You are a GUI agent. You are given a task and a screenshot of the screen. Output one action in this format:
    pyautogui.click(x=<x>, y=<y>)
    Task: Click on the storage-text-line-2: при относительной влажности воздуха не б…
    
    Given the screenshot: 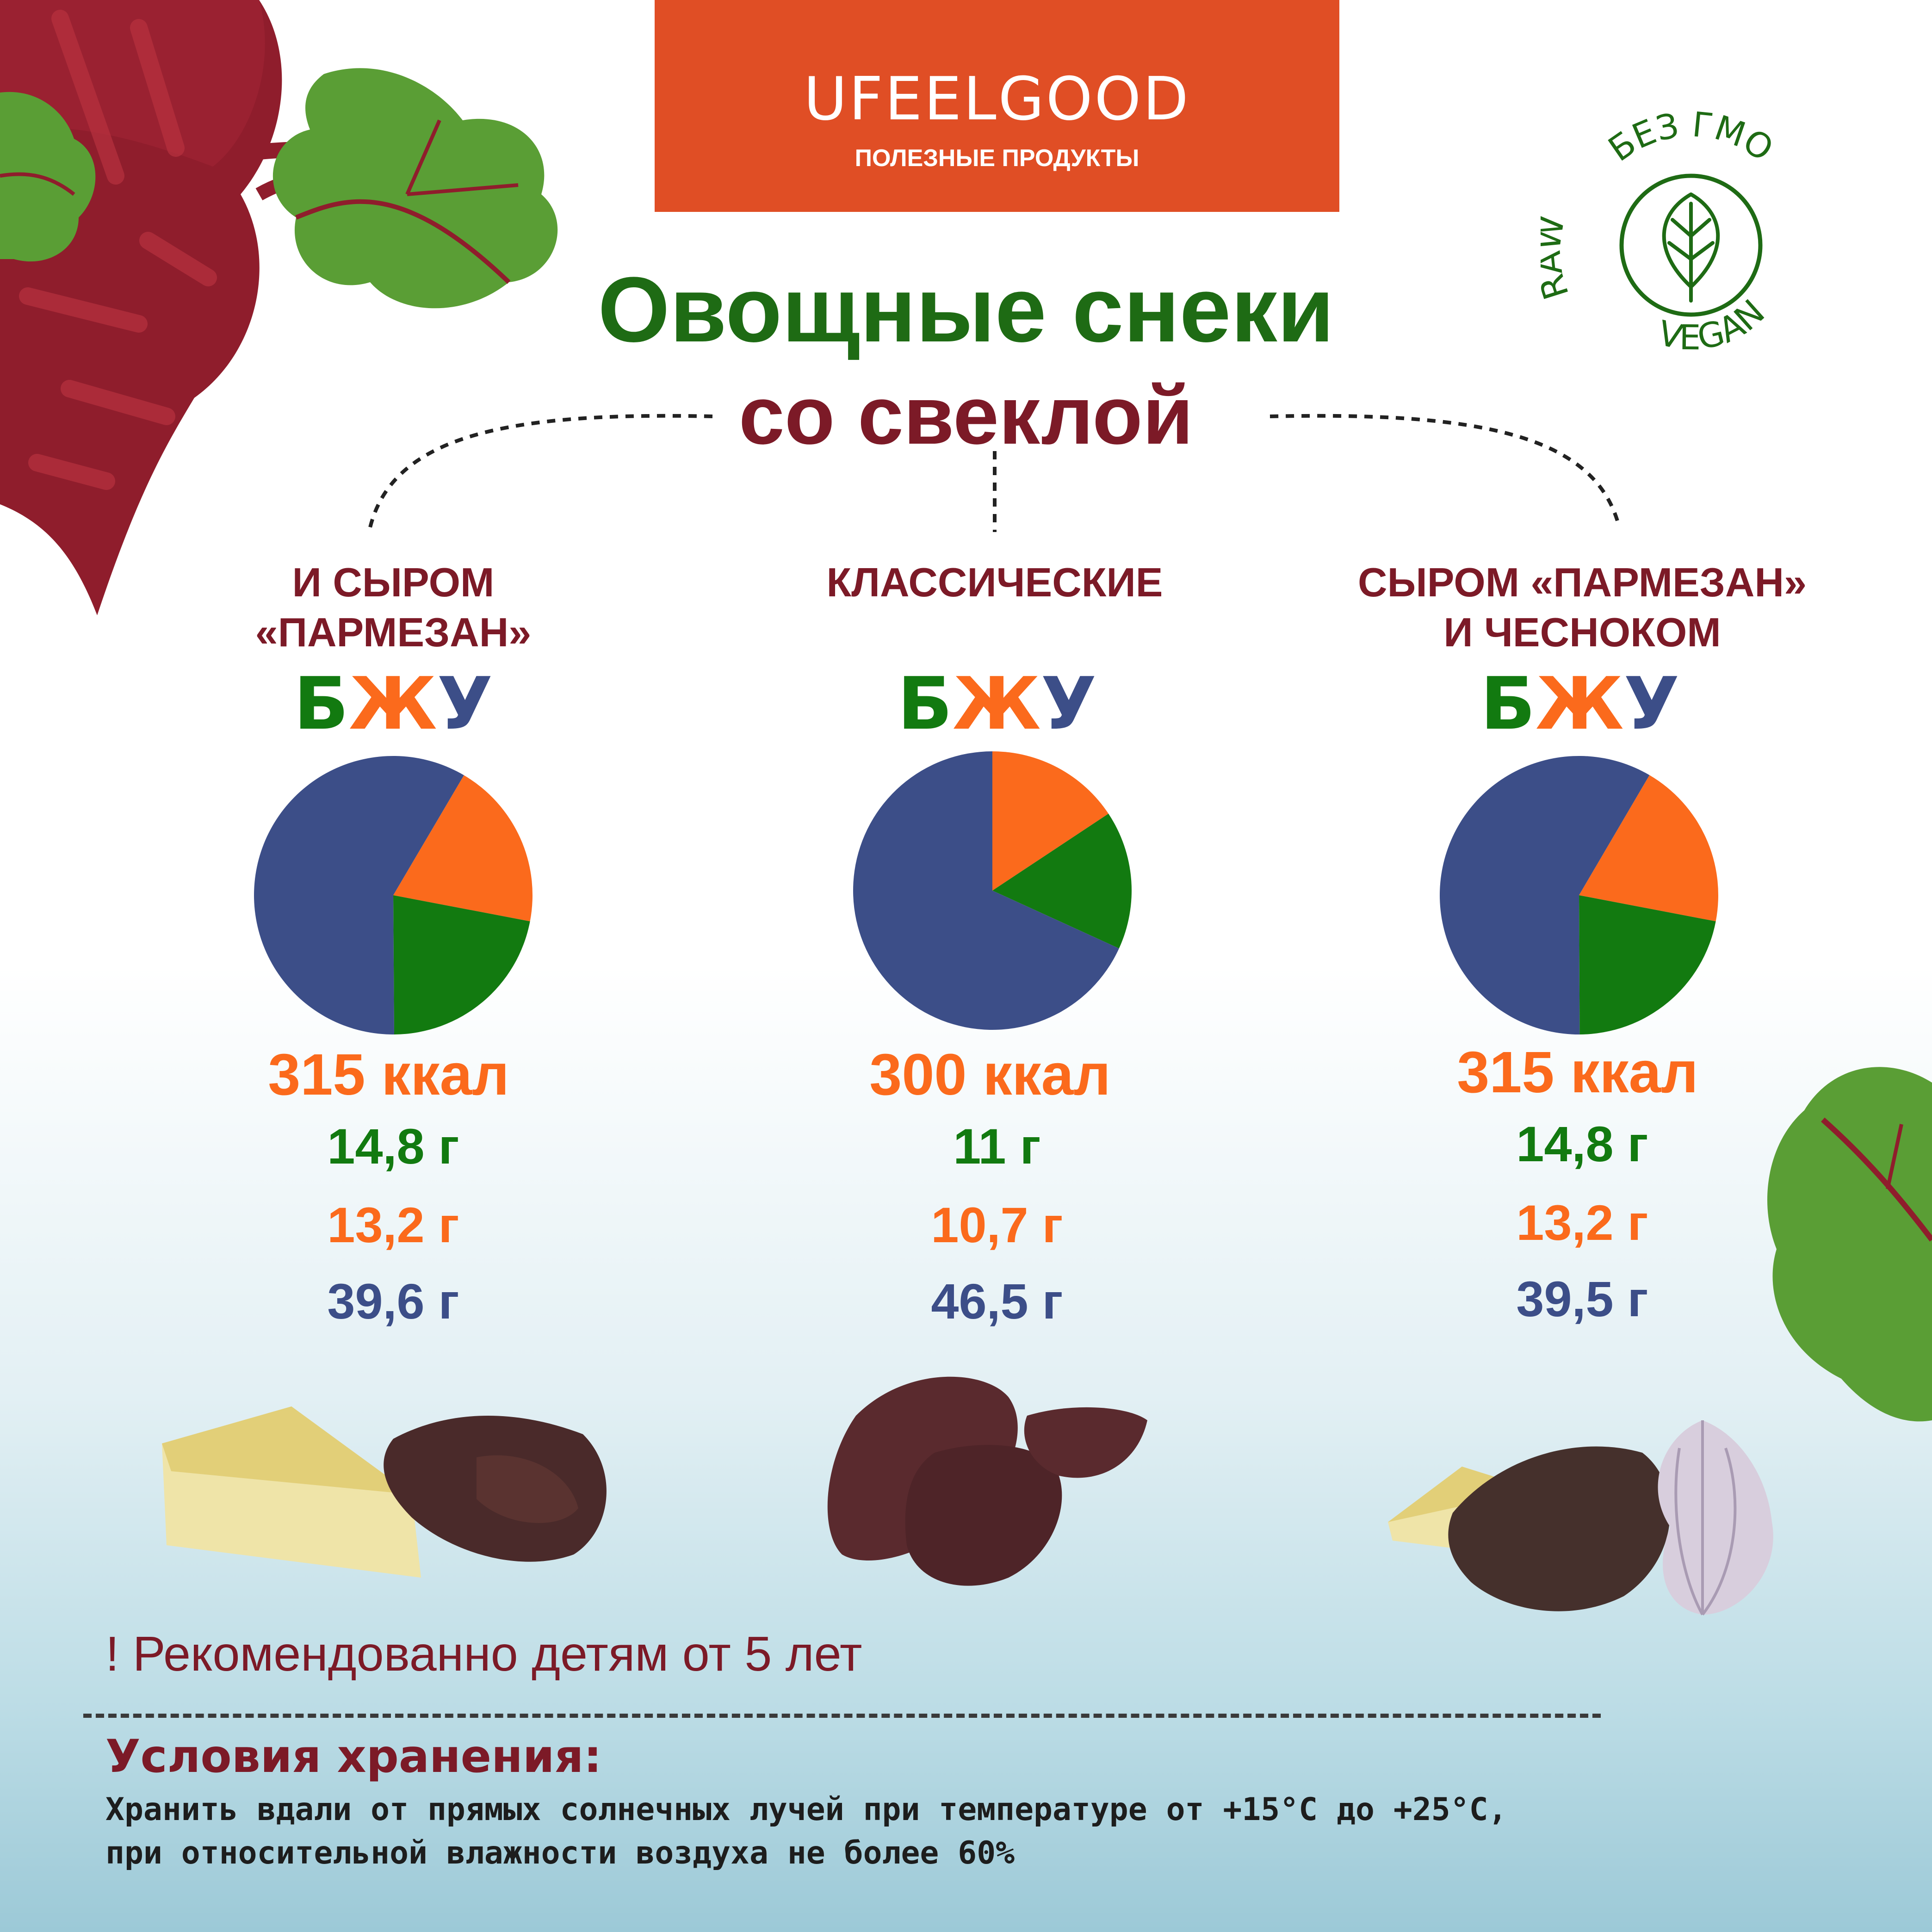 What is the action you would take?
    pyautogui.click(x=560, y=1853)
    